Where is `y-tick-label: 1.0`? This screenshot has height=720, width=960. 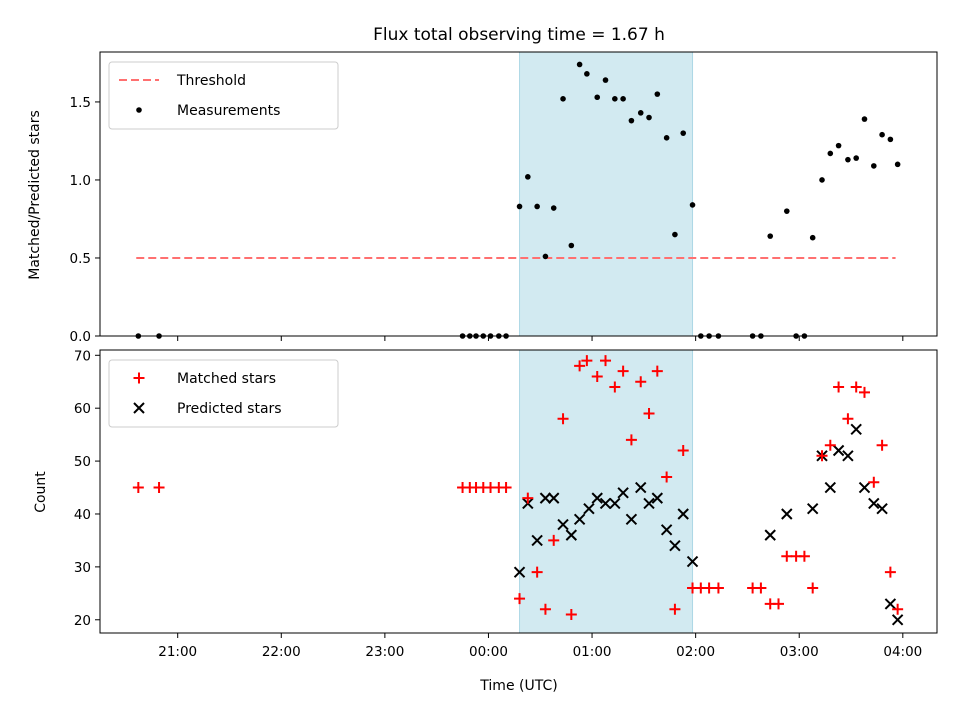 y-tick-label: 1.0 is located at coordinates (80, 181).